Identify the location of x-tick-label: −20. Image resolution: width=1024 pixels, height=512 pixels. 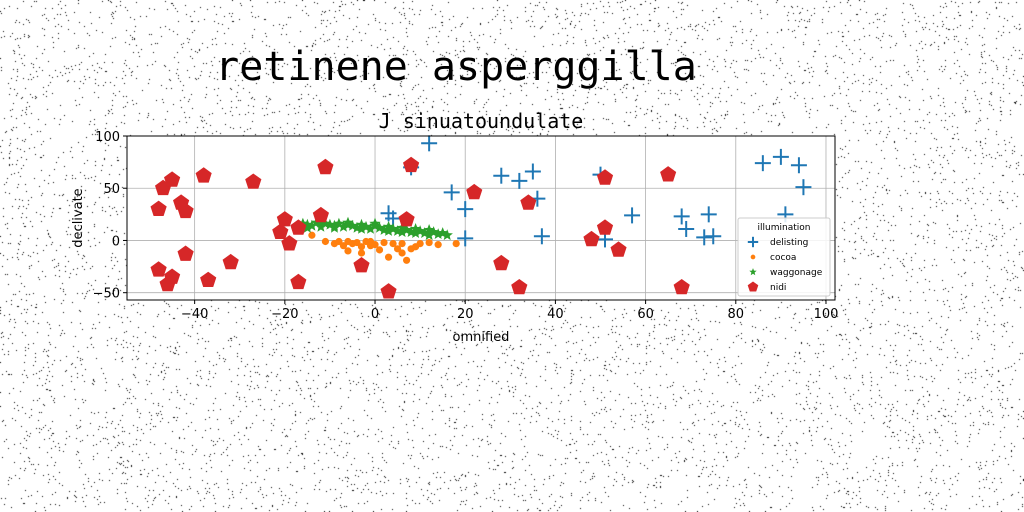
(284, 314).